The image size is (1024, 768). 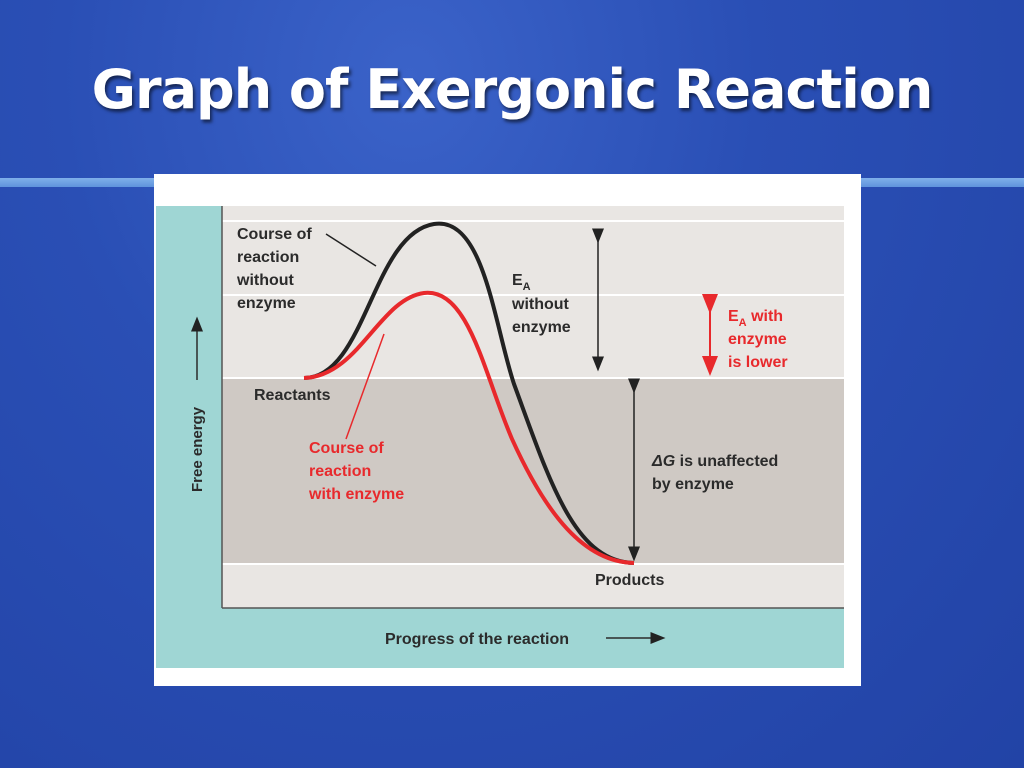 I want to click on curve-without-enzyme, so click(x=469, y=393).